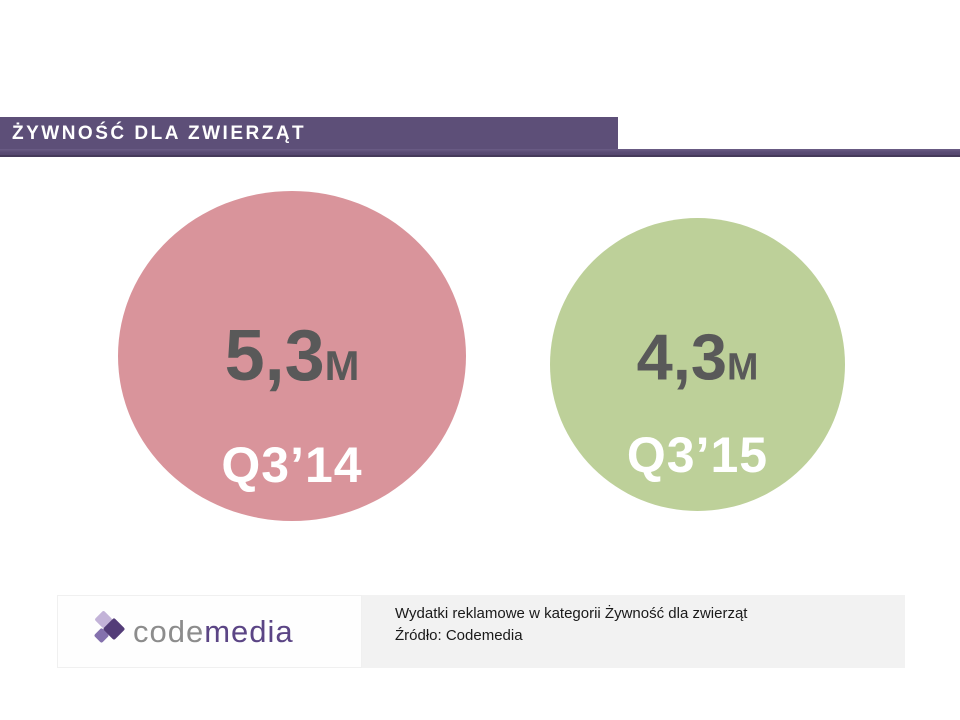 This screenshot has width=960, height=720. I want to click on header-underline-strip, so click(480, 153).